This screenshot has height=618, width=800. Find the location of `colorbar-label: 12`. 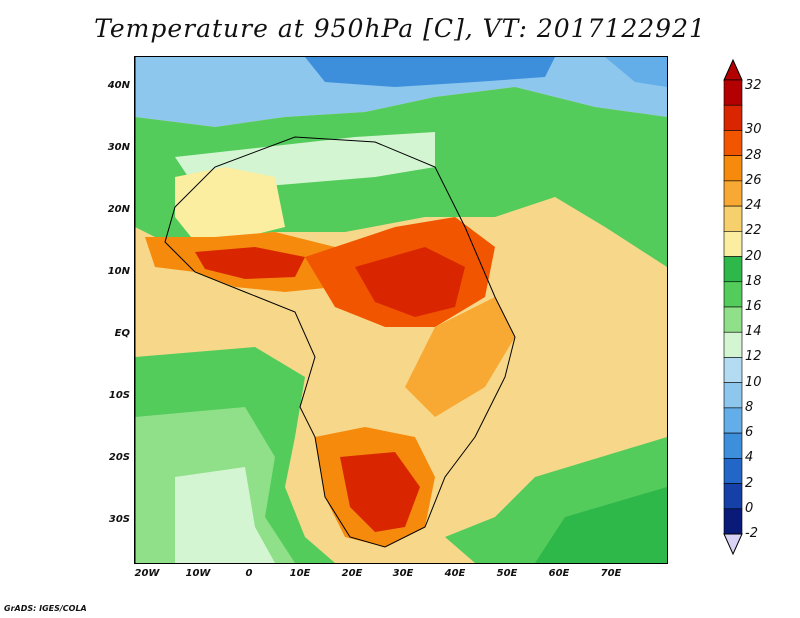

colorbar-label: 12 is located at coordinates (753, 357).